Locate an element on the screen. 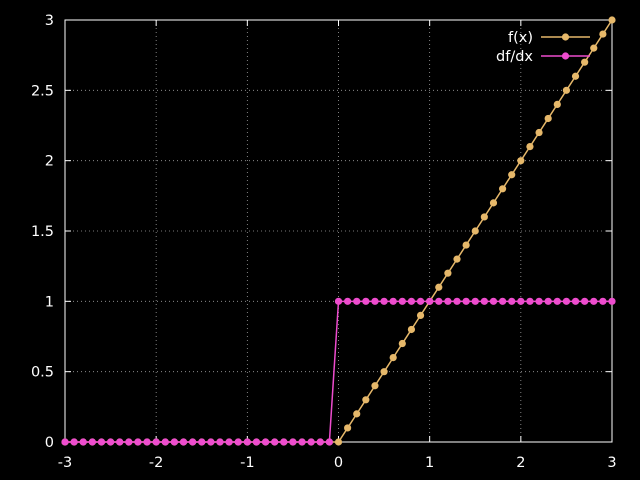 This screenshot has height=480, width=640. x-tick-label: 0 is located at coordinates (338, 463).